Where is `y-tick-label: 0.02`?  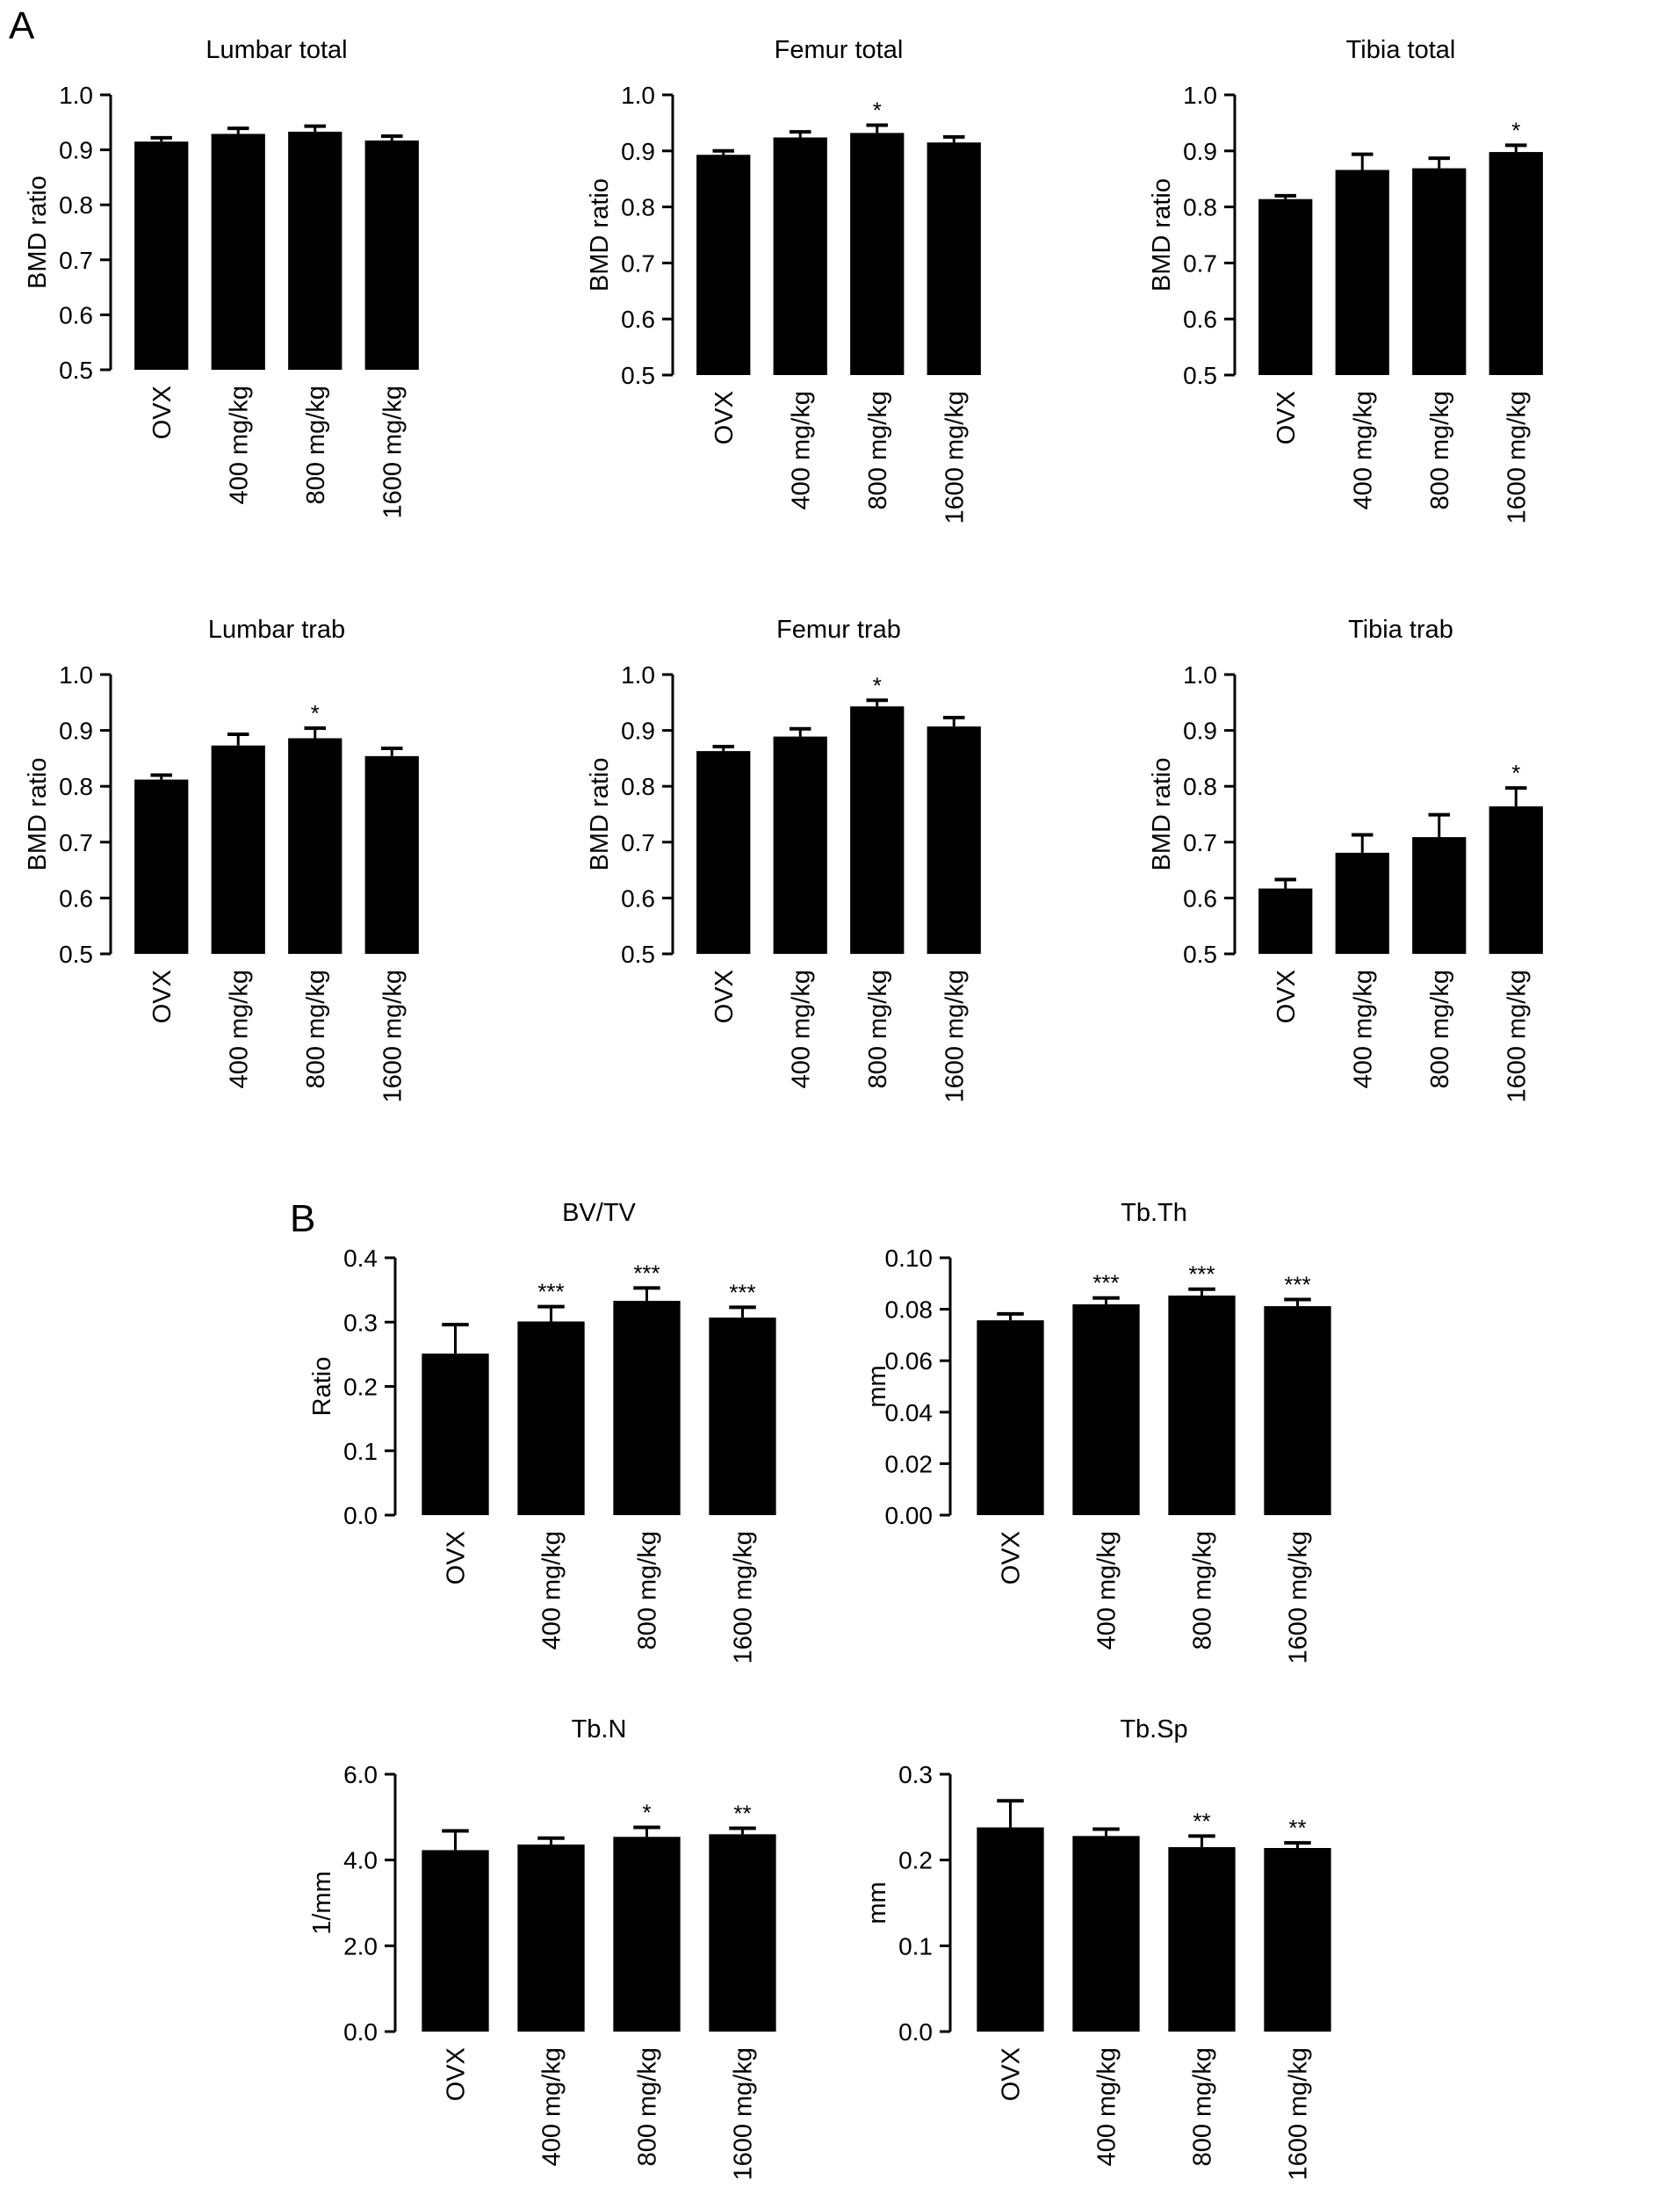 y-tick-label: 0.02 is located at coordinates (909, 1463).